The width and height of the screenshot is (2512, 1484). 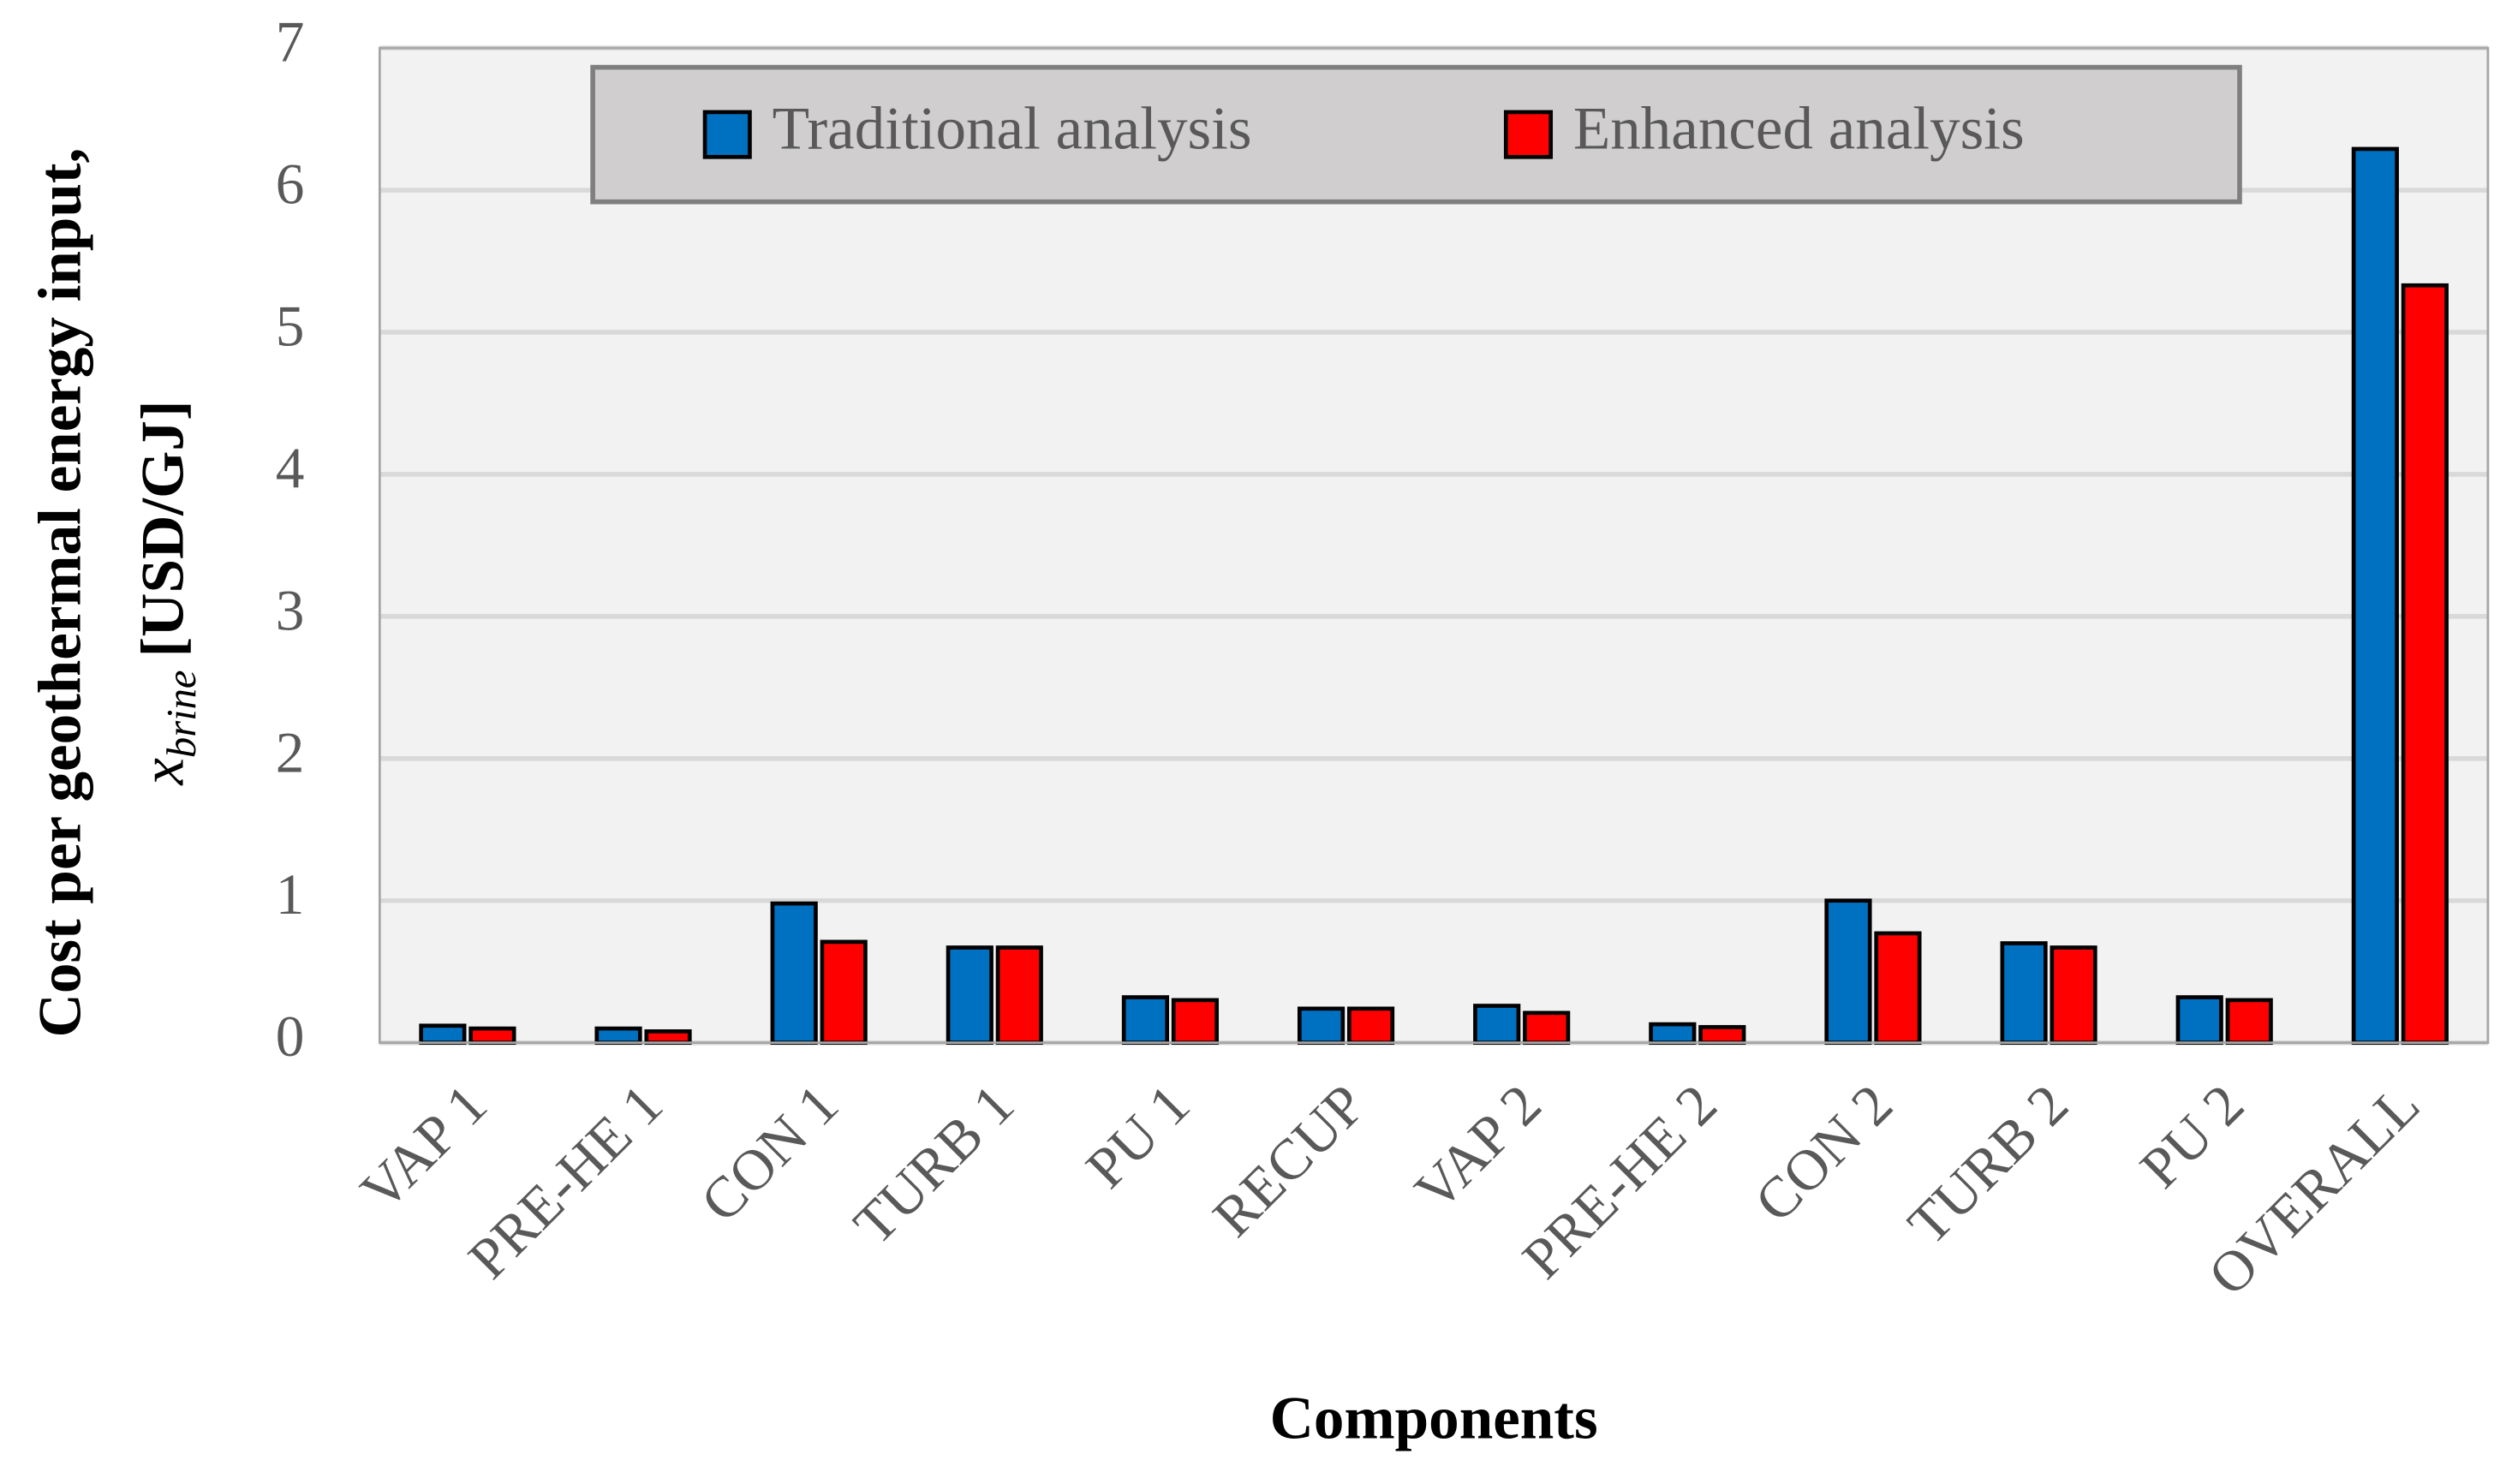 I want to click on x-tick-label: VAP 2, so click(x=1477, y=1148).